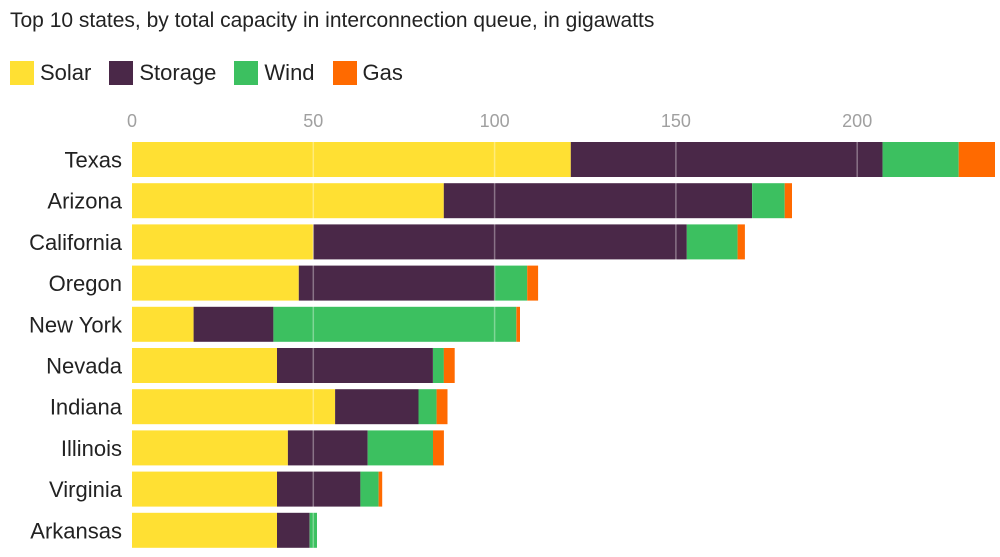 This screenshot has height=557, width=1000. Describe the element at coordinates (438, 365) in the screenshot. I see `bar-nevada-wind` at that location.